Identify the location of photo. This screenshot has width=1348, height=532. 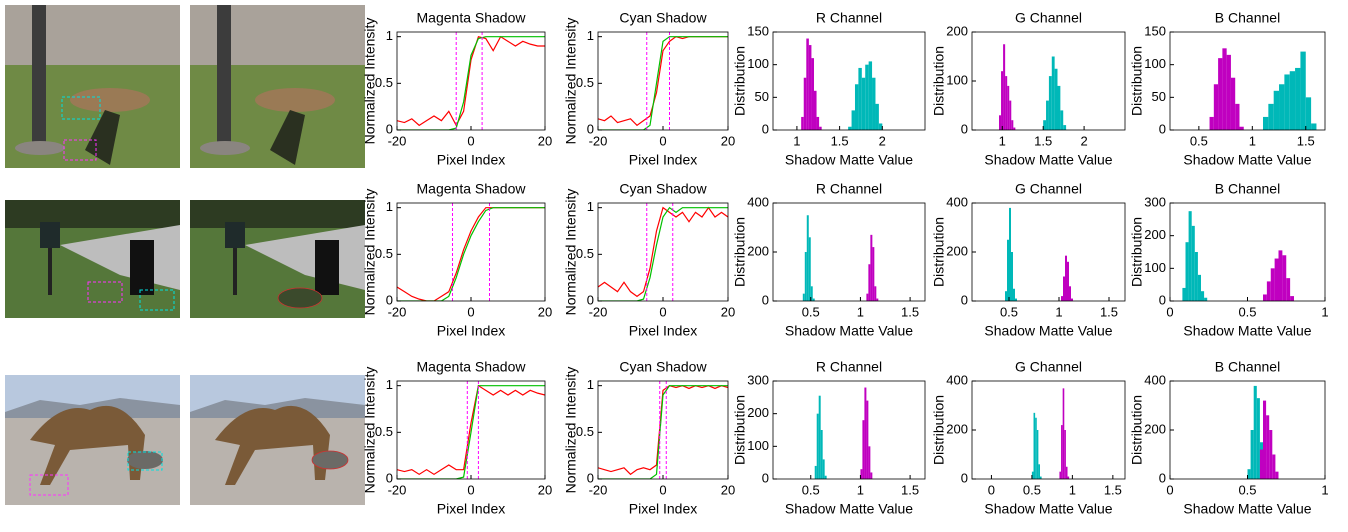
(92, 86).